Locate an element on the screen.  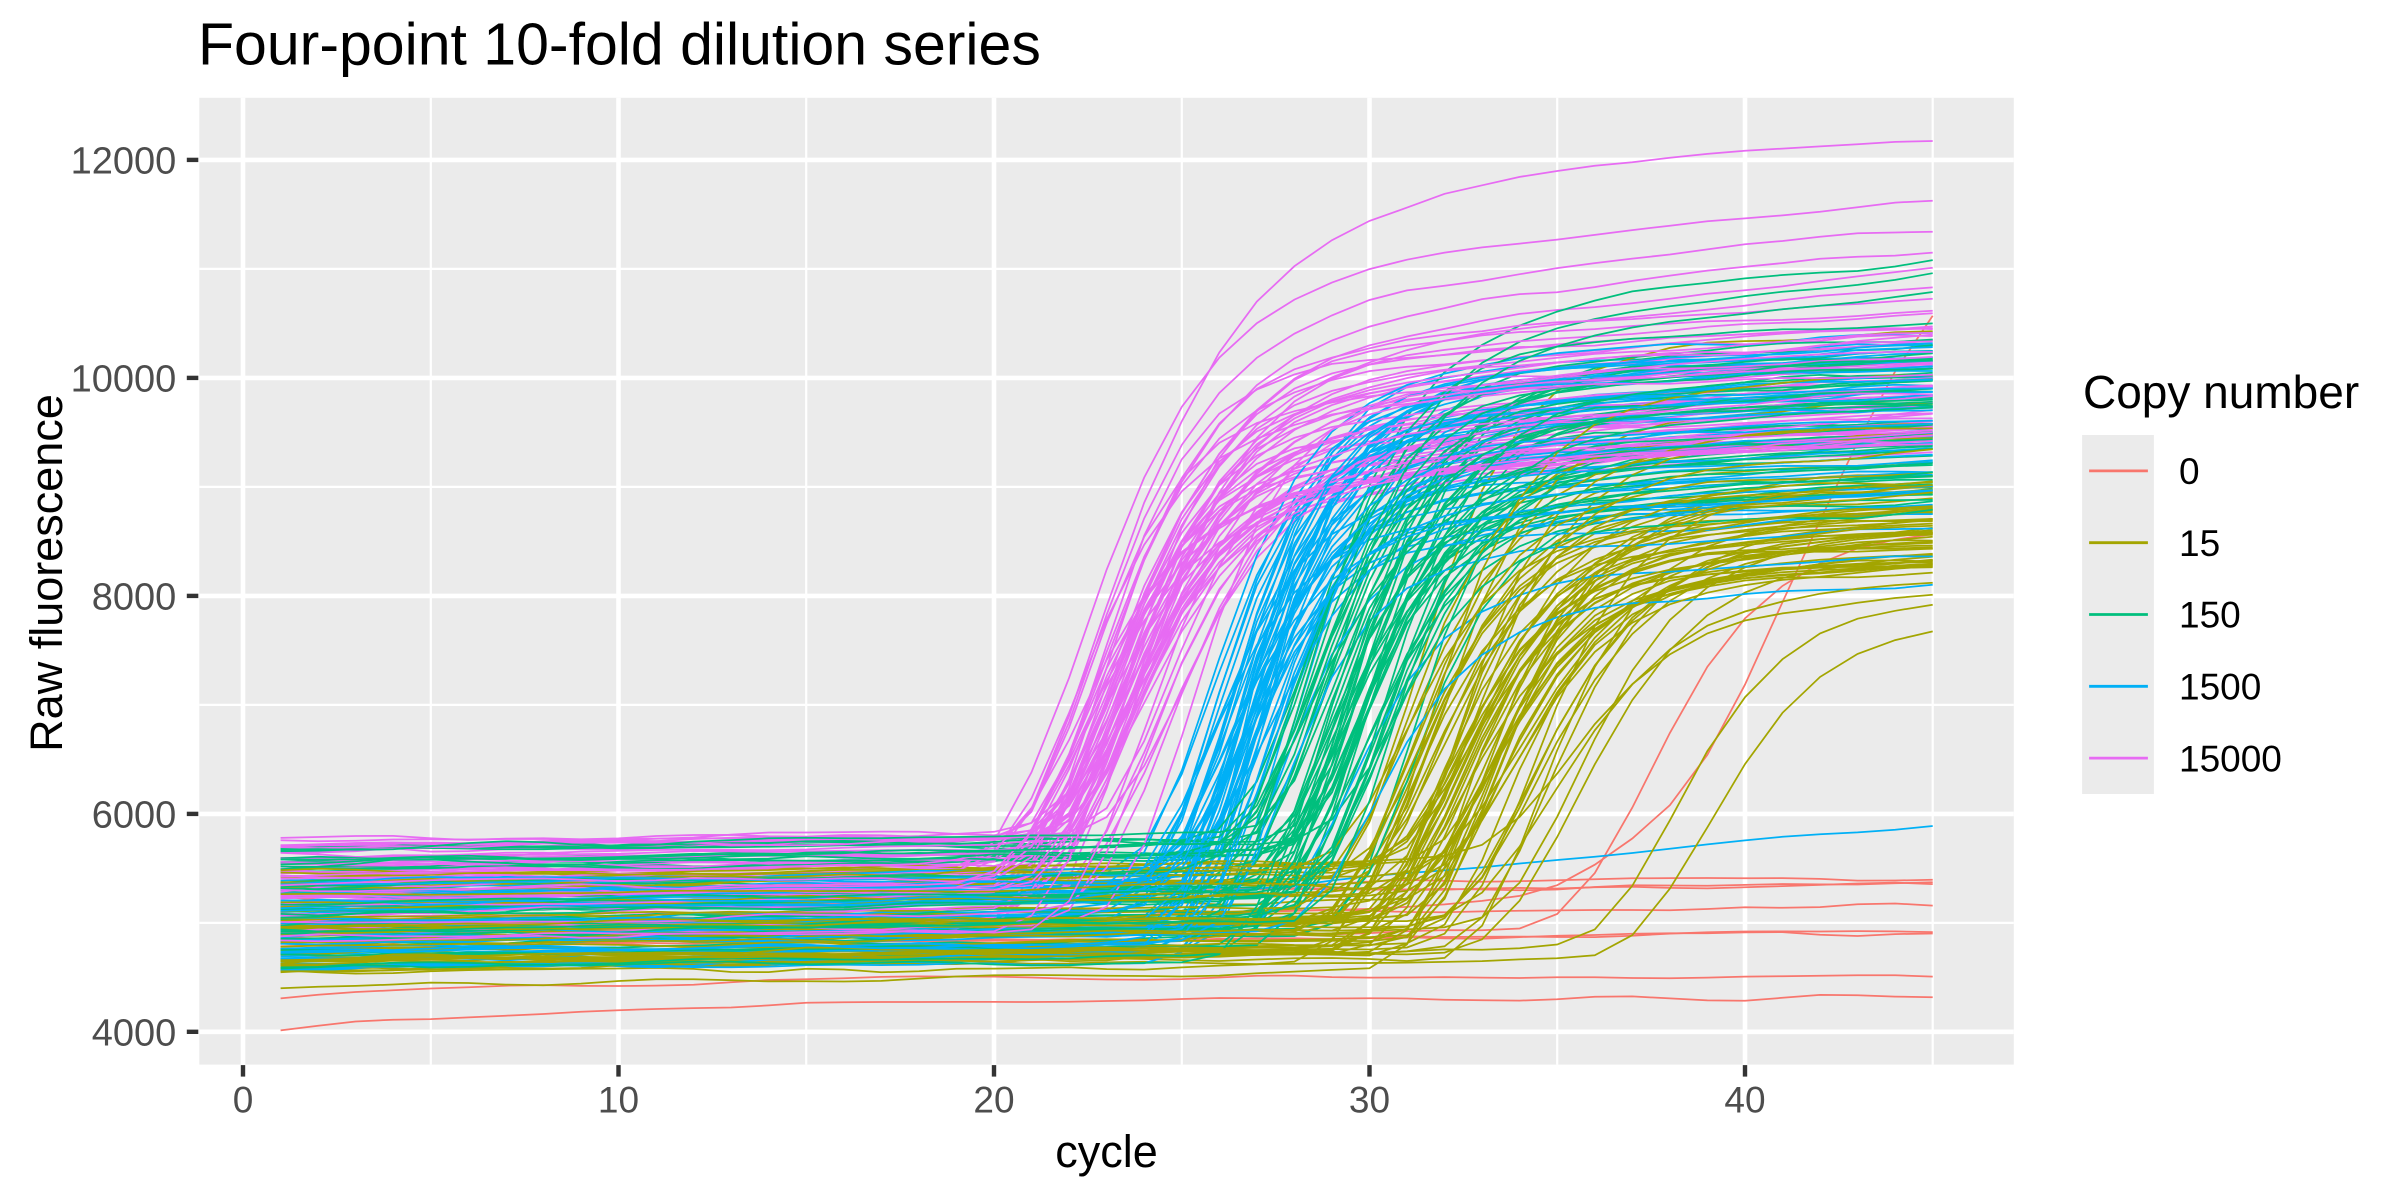
svg-text: 15000 is located at coordinates (2230, 758).